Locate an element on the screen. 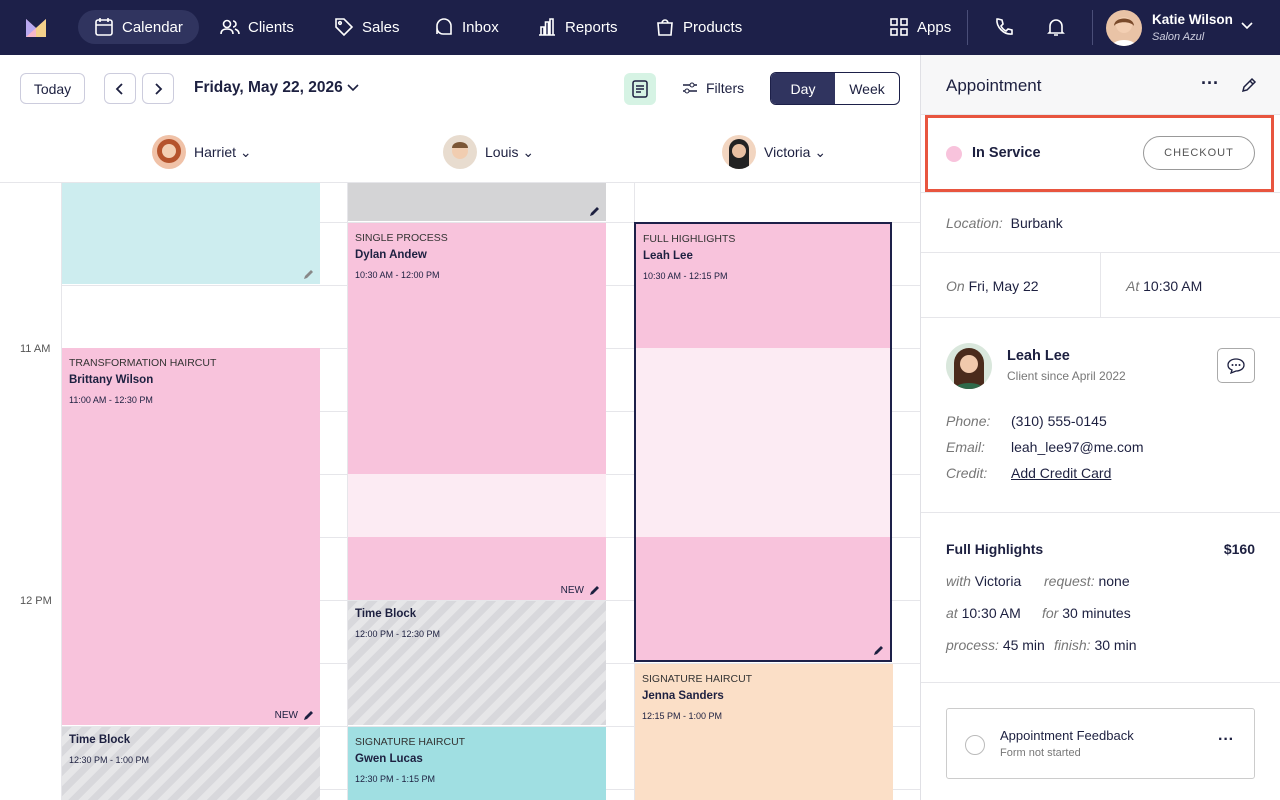  nav-products: Products is located at coordinates (698, 27).